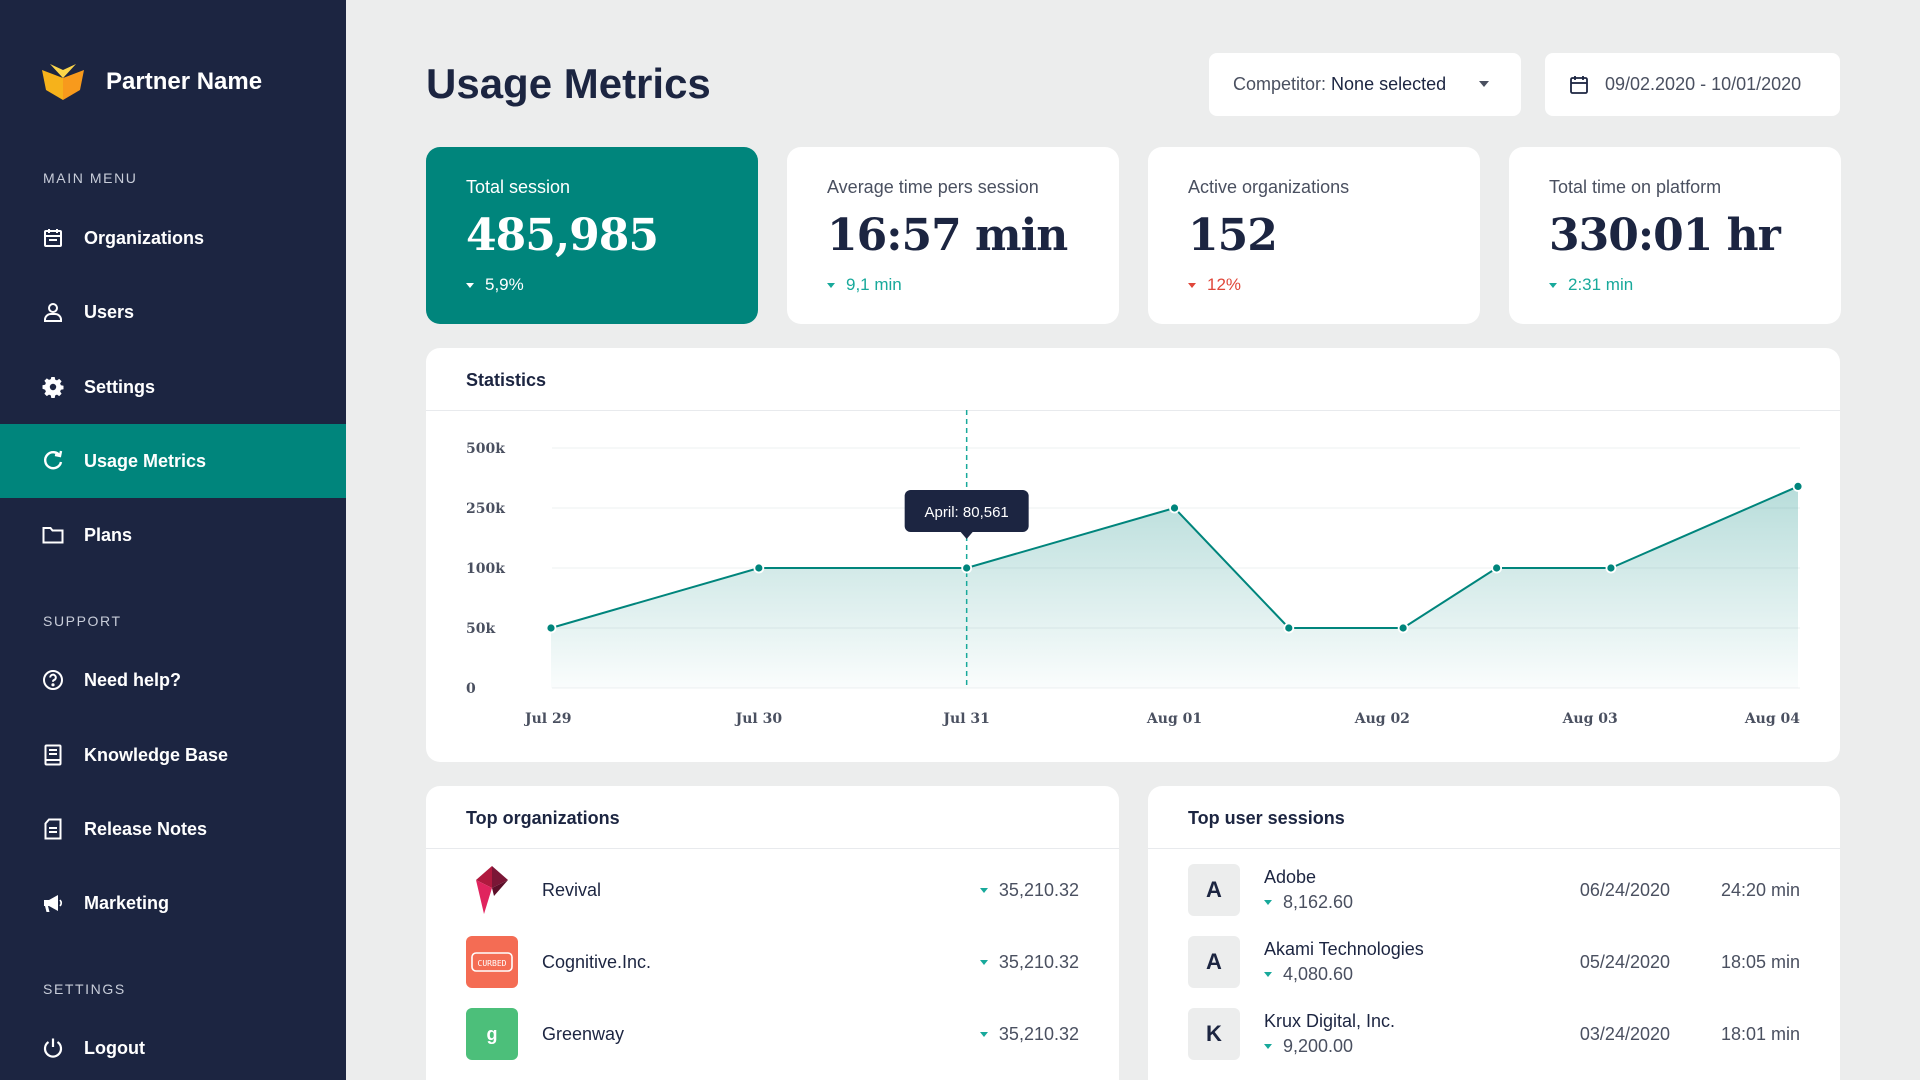  Describe the element at coordinates (173, 535) in the screenshot. I see `sidebar-item-plans: Plans` at that location.